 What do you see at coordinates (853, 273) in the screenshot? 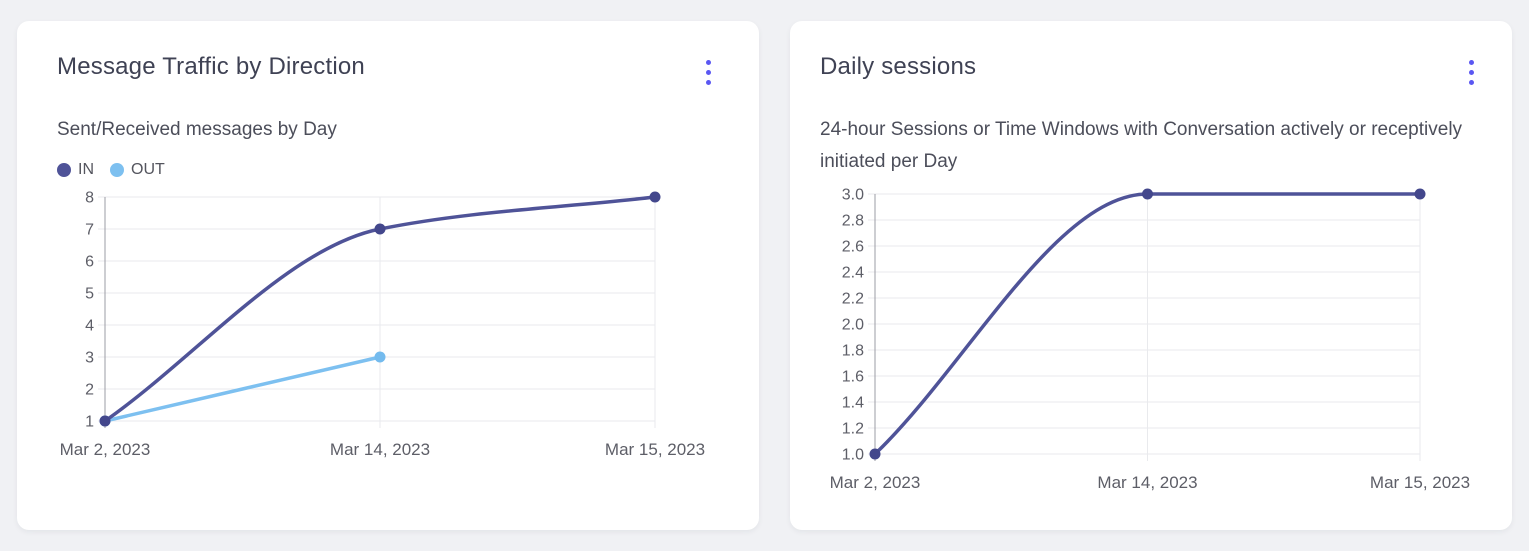
I see `y-tick-label: 2.4` at bounding box center [853, 273].